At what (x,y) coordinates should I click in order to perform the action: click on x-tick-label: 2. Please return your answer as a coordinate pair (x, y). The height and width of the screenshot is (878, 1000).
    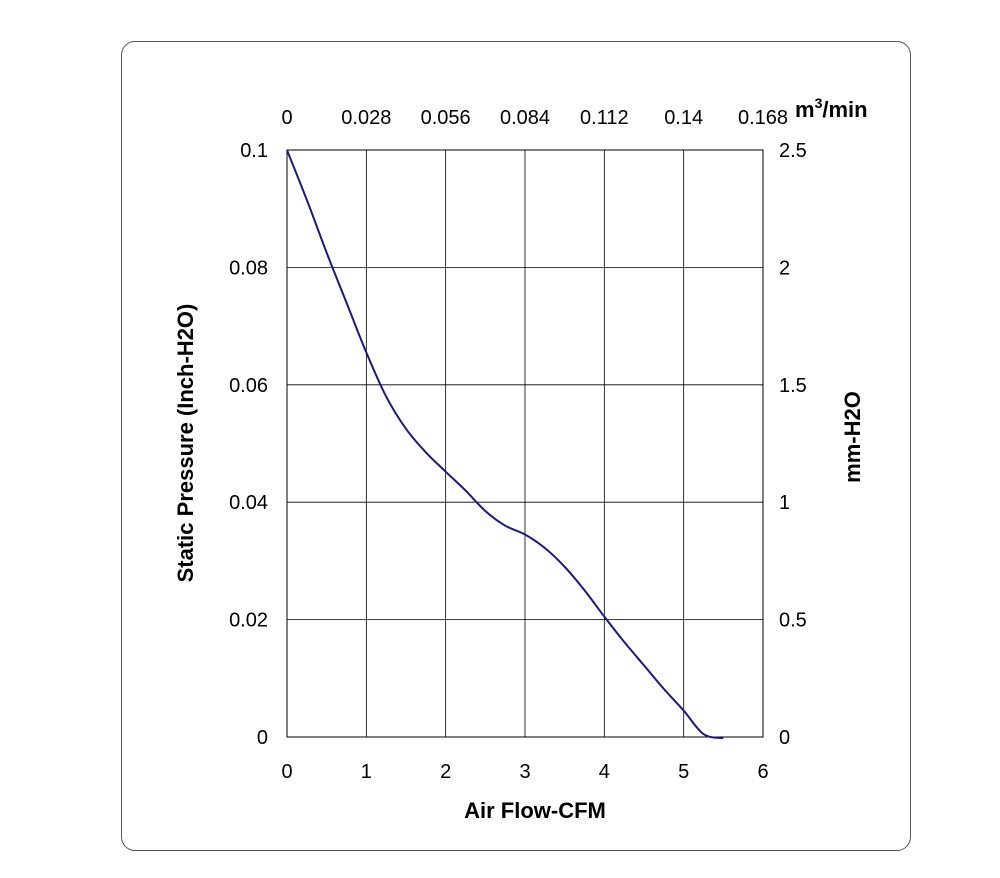
    Looking at the image, I should click on (445, 772).